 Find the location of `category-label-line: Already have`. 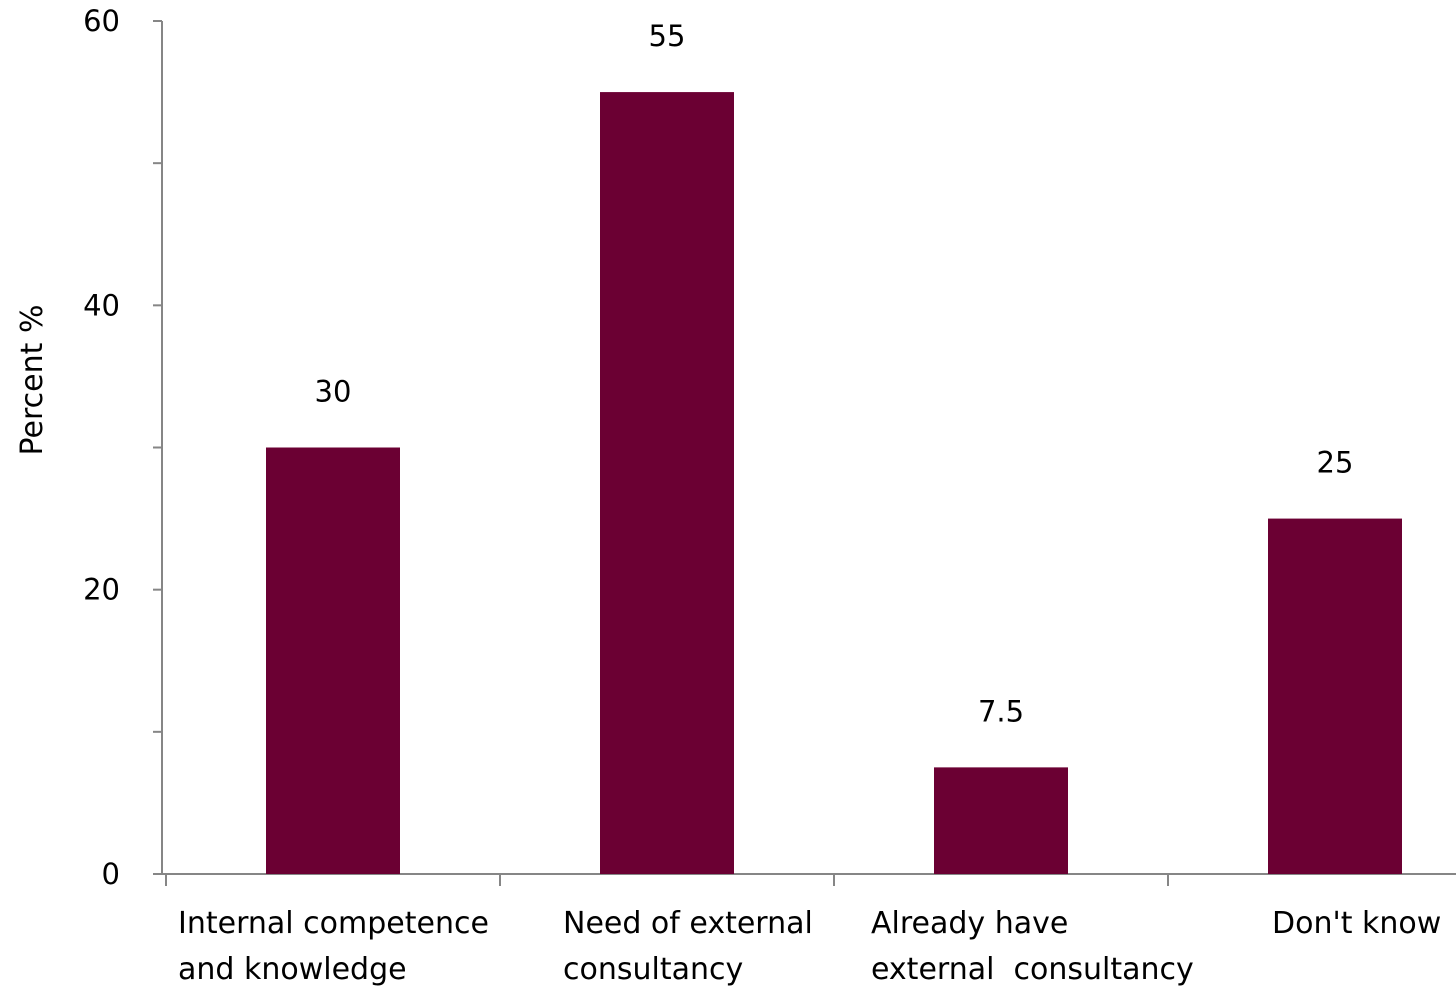

category-label-line: Already have is located at coordinates (969, 923).